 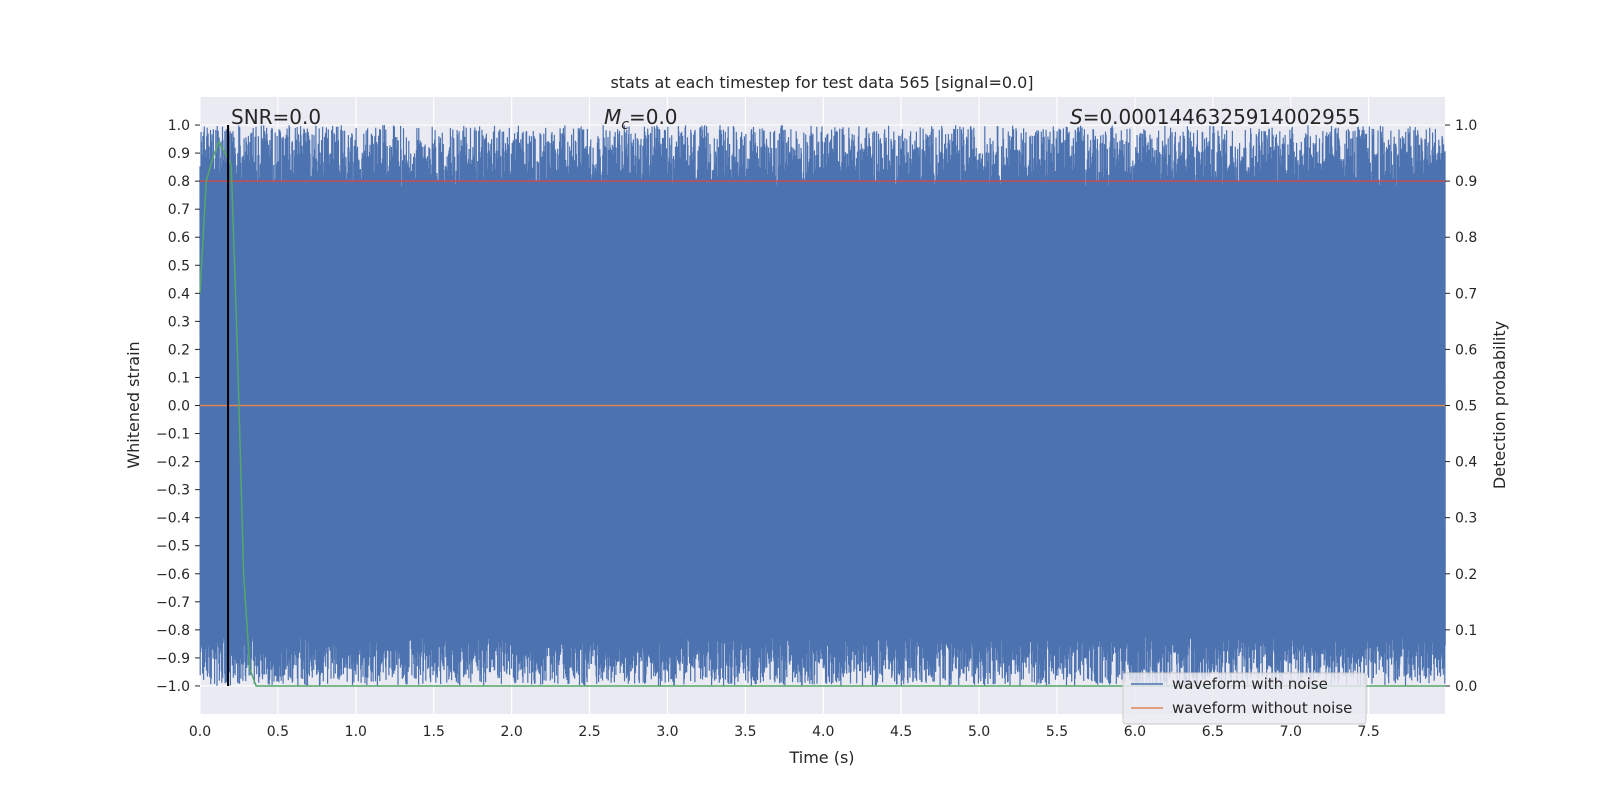 What do you see at coordinates (173, 659) in the screenshot?
I see `y-left-tick-label: −0.9` at bounding box center [173, 659].